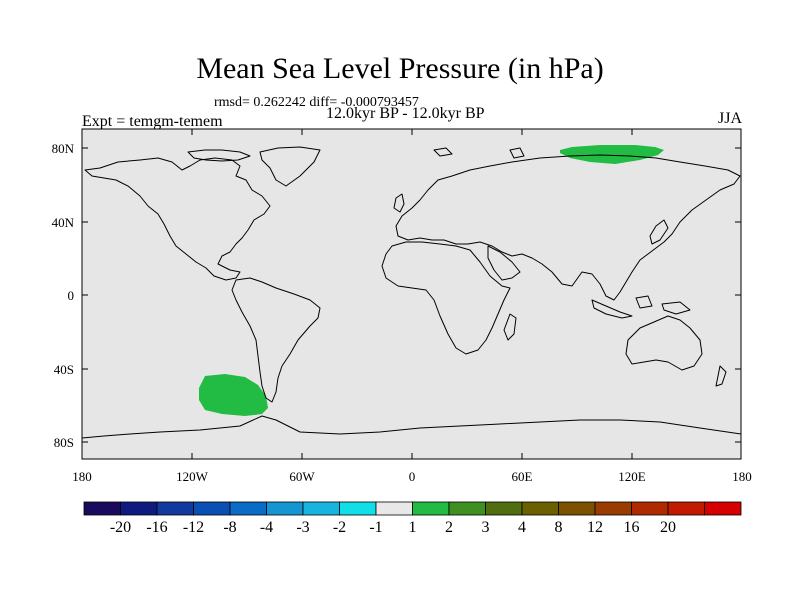 This screenshot has width=800, height=600. Describe the element at coordinates (62, 222) in the screenshot. I see `lat-label-40n: 40N` at that location.